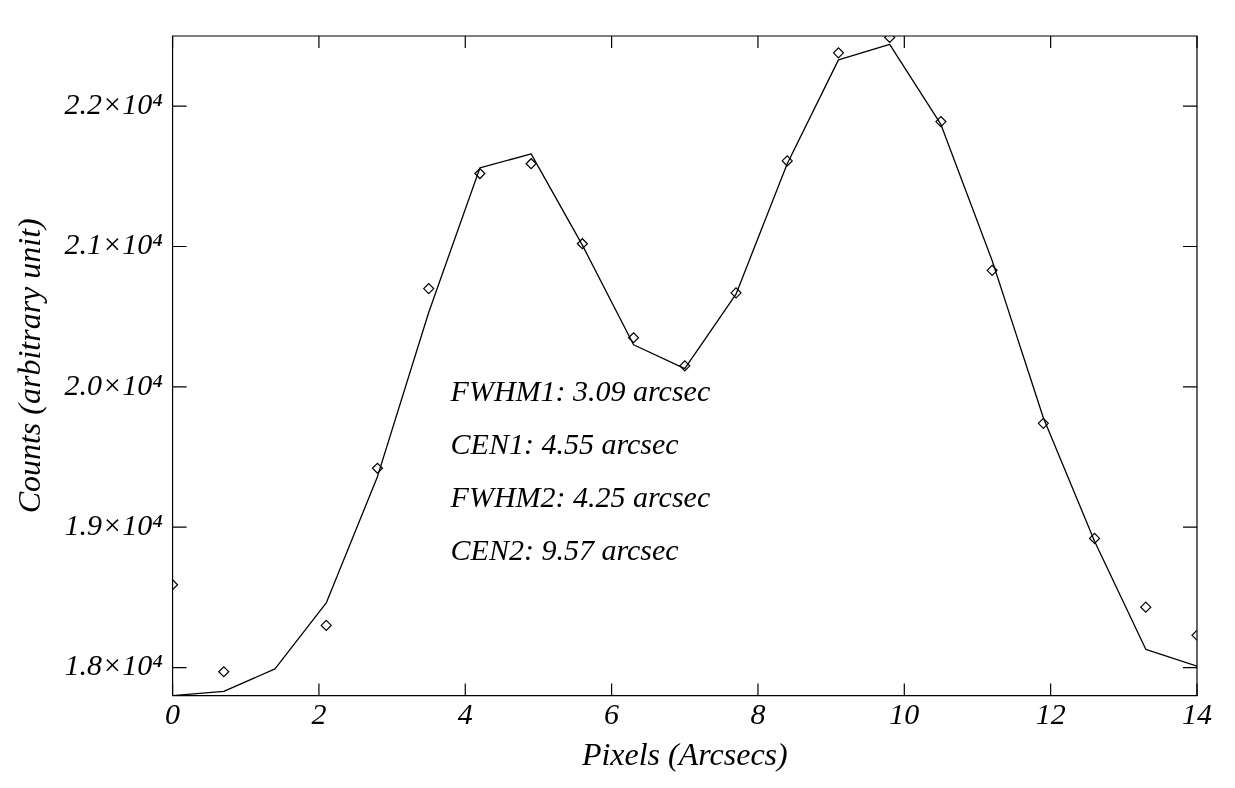 The image size is (1235, 788). Describe the element at coordinates (113, 665) in the screenshot. I see `y-tick-label: 1.8×10⁴` at that location.